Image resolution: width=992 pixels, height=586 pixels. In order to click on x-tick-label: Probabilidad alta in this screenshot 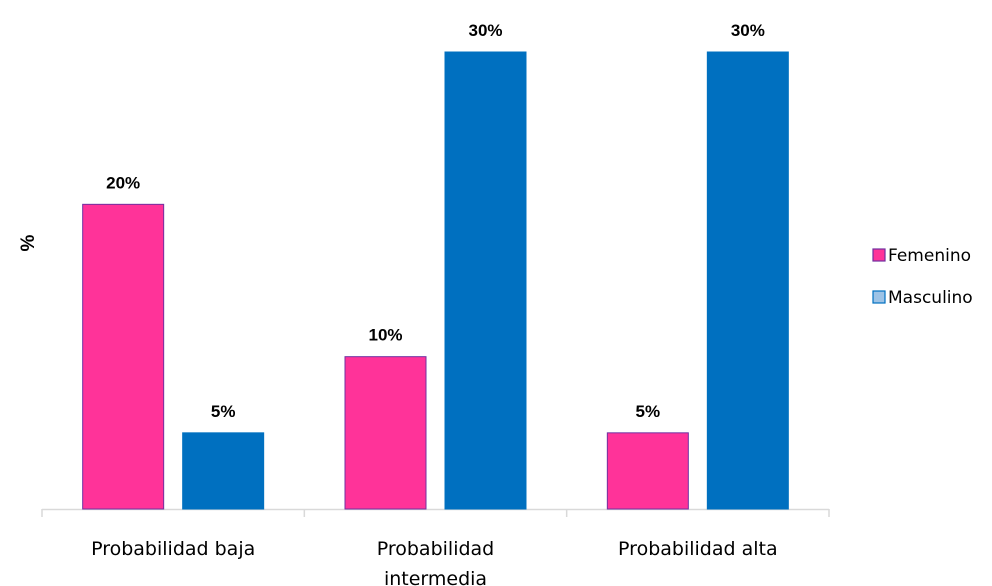, I will do `click(698, 549)`.